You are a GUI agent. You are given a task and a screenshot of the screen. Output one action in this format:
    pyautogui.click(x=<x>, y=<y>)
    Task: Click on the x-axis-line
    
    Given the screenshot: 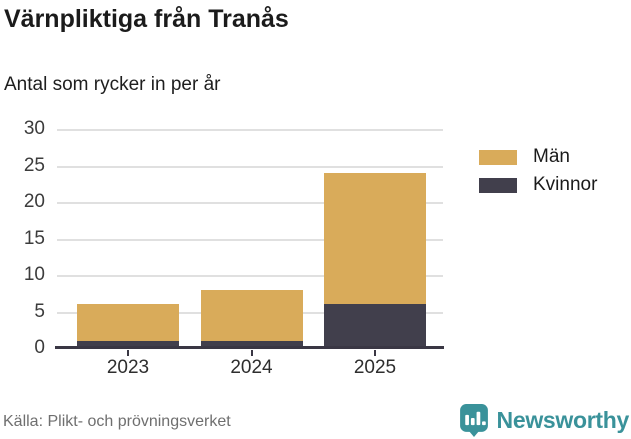 What is the action you would take?
    pyautogui.click(x=249, y=347)
    